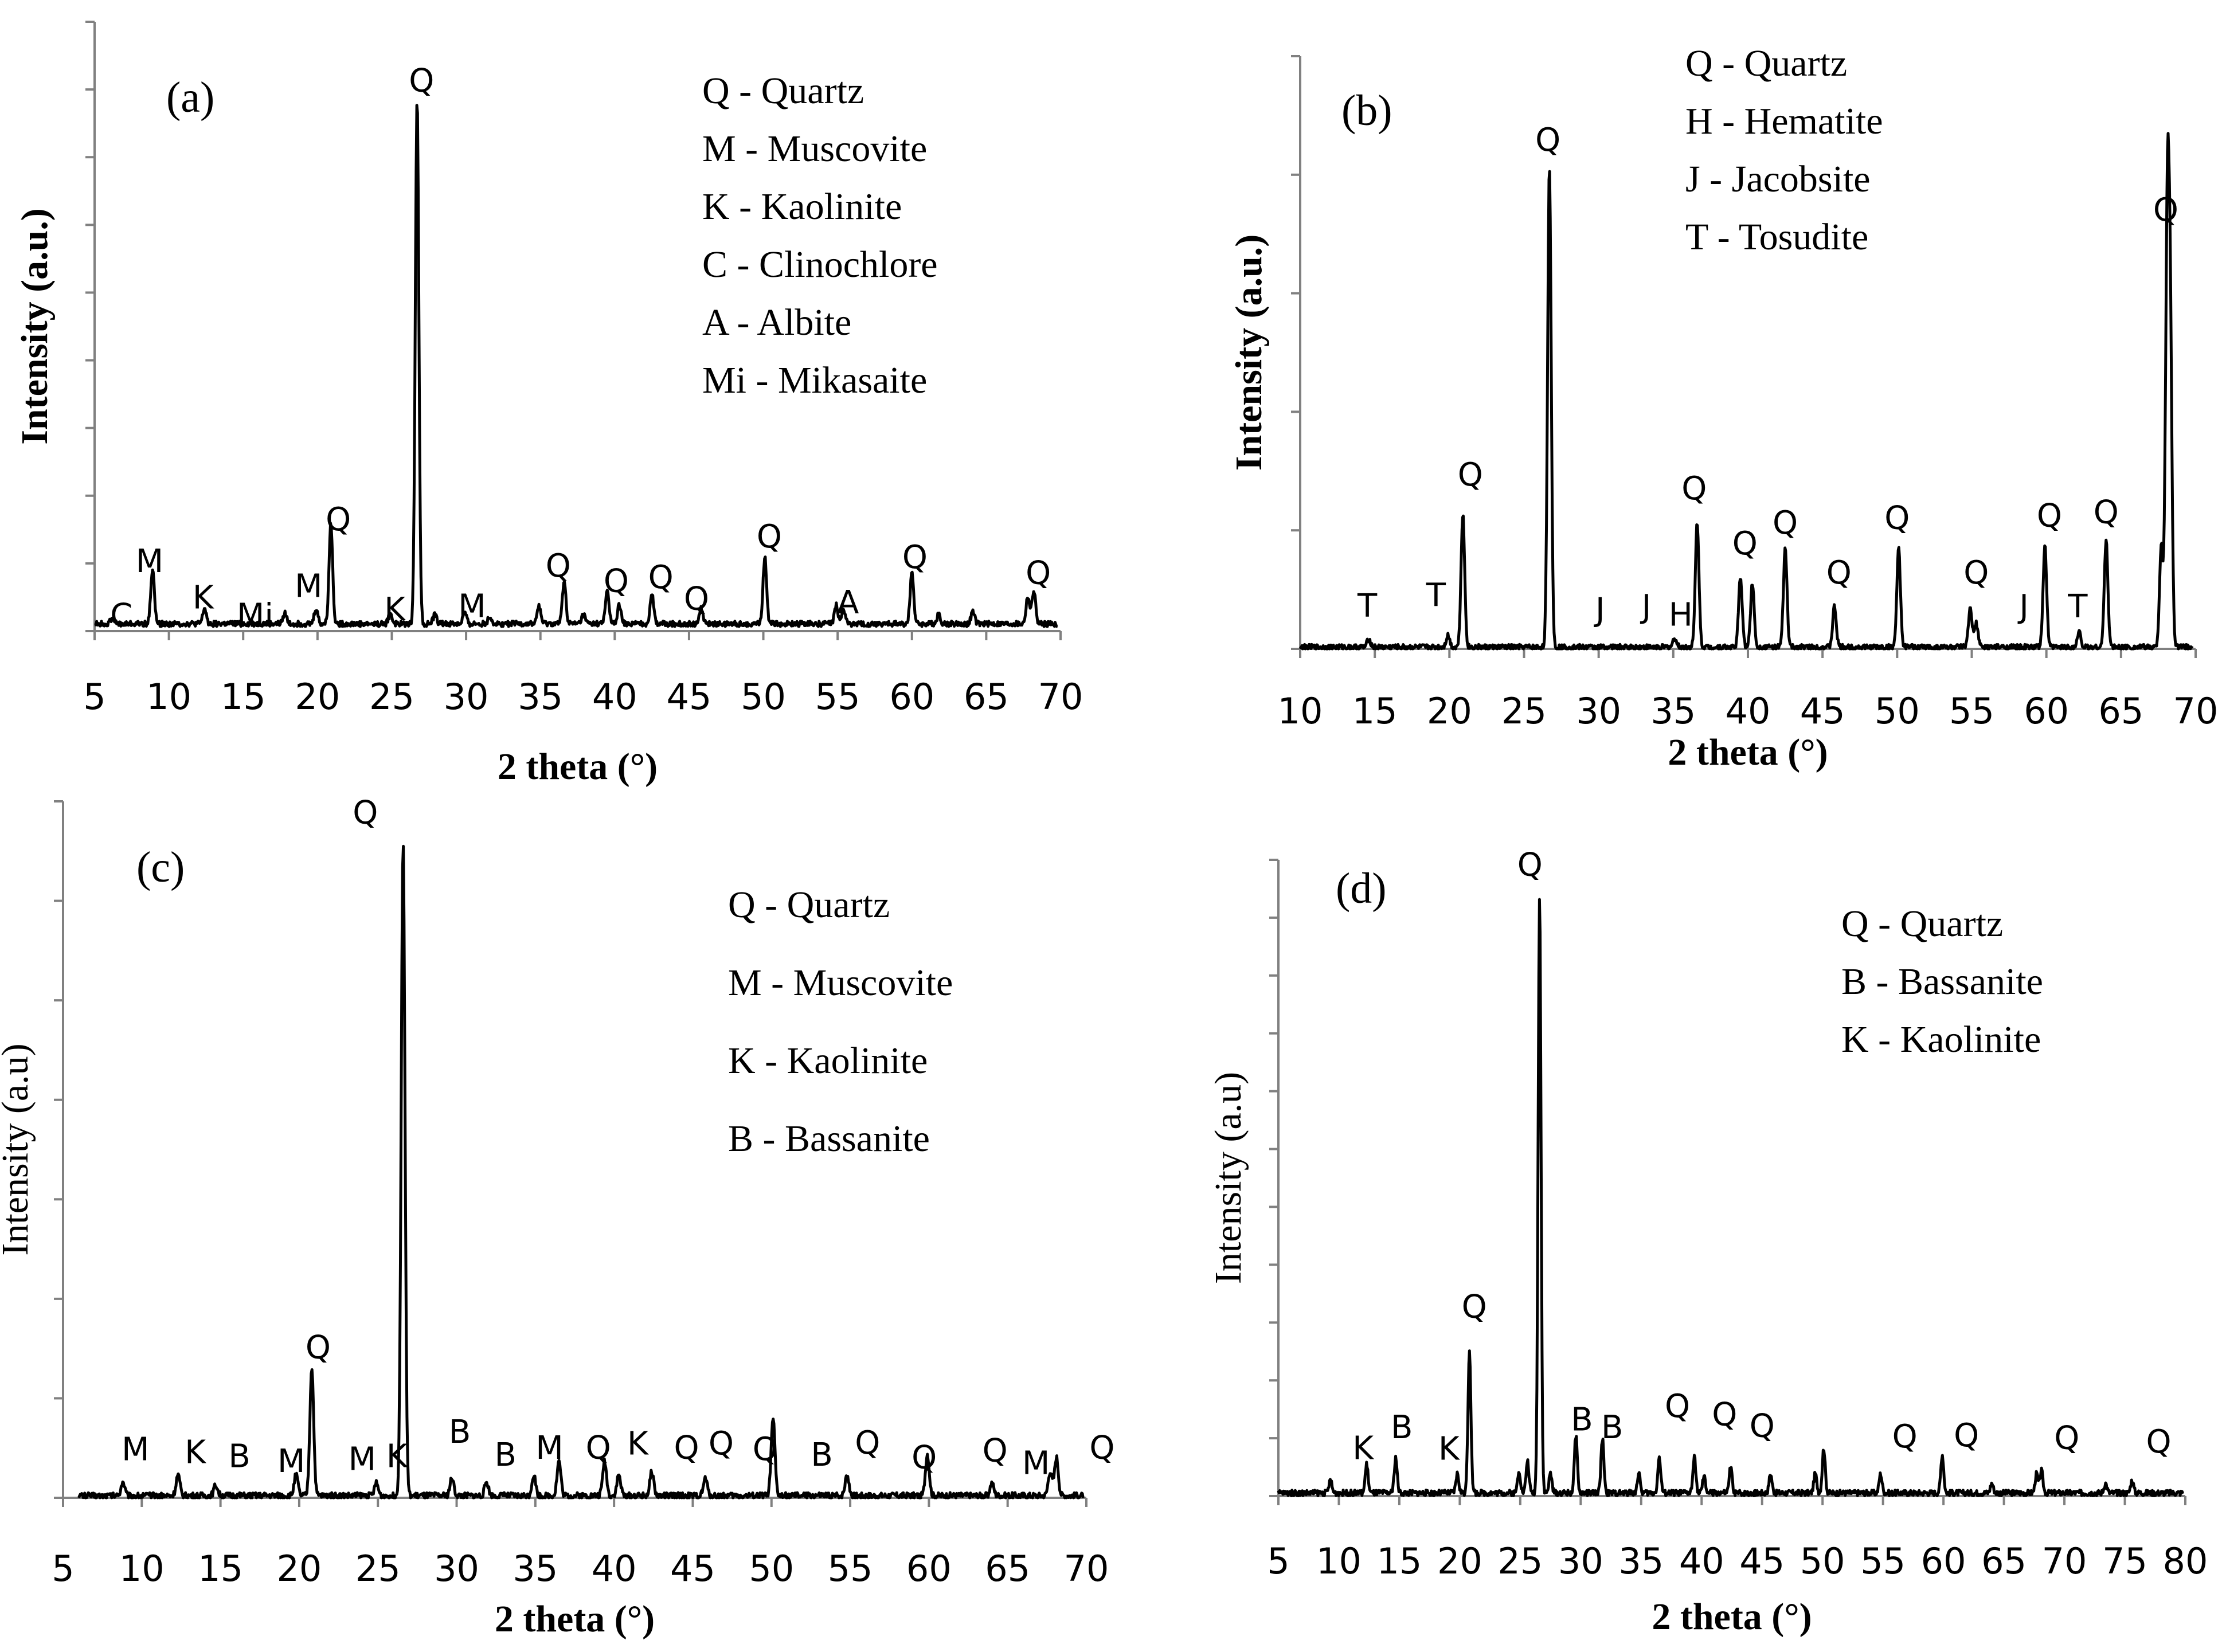  I want to click on legend-entry: H - Hematite, so click(1784, 121).